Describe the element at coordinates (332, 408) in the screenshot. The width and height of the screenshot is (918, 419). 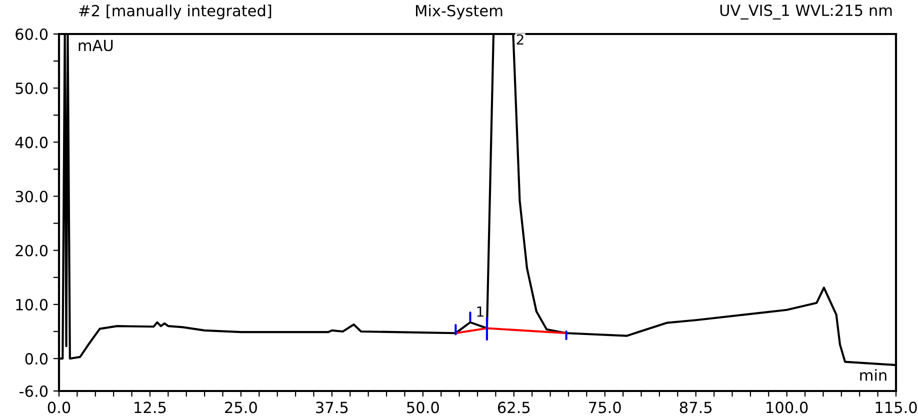
I see `x-tick-label: 37.5` at that location.